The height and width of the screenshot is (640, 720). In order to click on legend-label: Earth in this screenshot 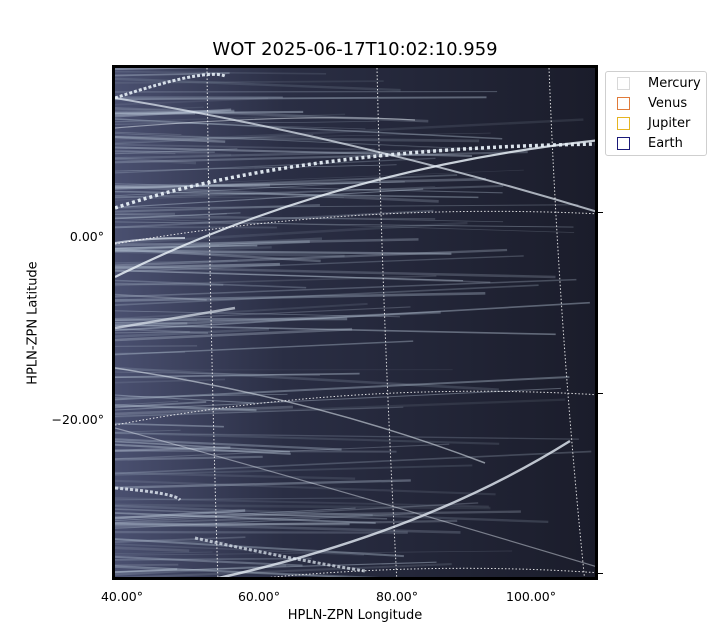, I will do `click(665, 143)`.